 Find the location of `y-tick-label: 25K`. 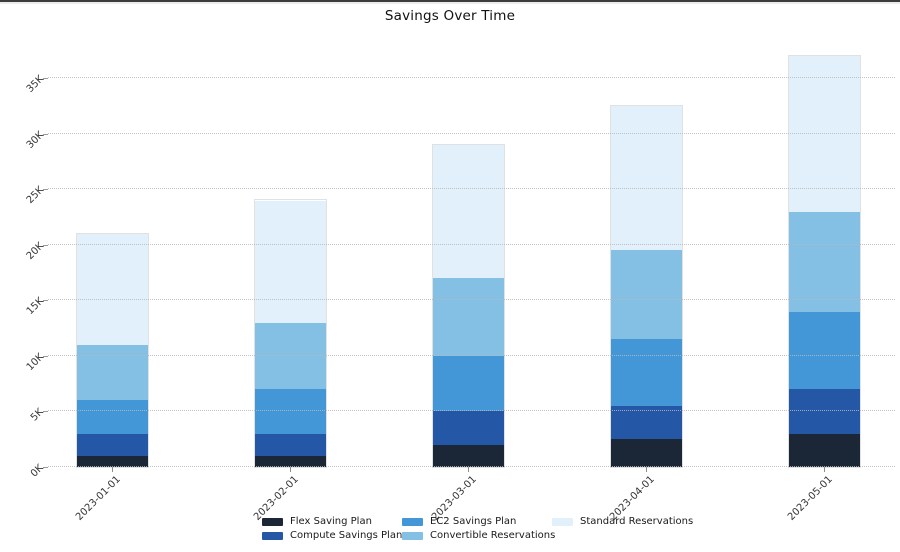

y-tick-label: 25K is located at coordinates (35, 195).